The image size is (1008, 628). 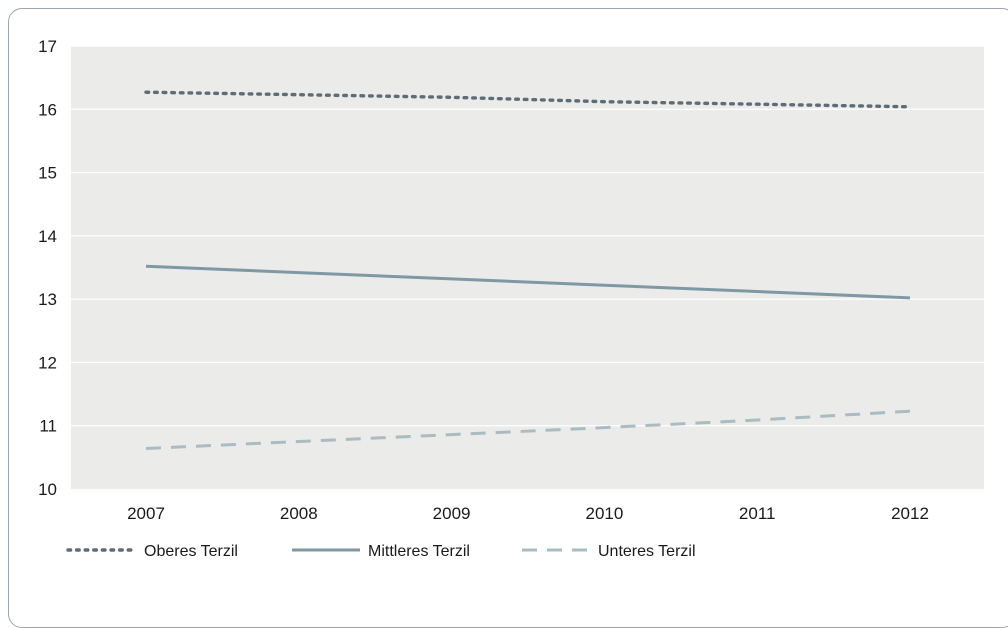 I want to click on x-tick-label-2009: 2009, so click(x=452, y=513).